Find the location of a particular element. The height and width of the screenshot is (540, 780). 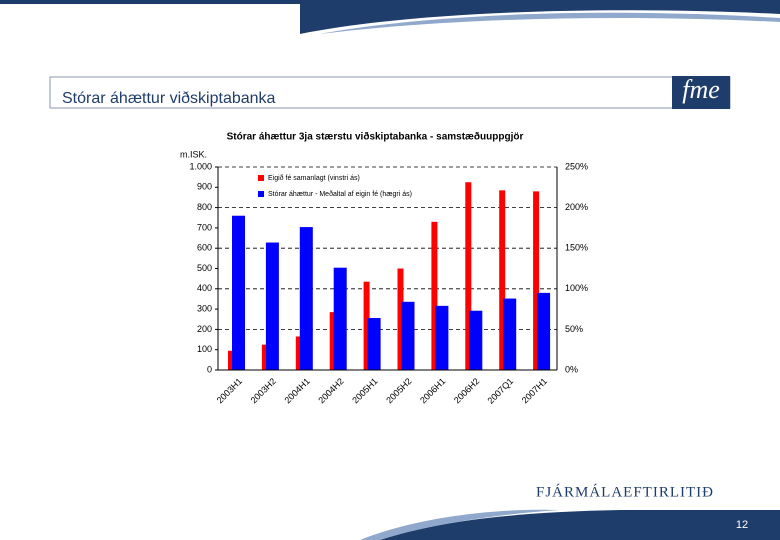

x-tick-label: 2007Q1 is located at coordinates (501, 391).